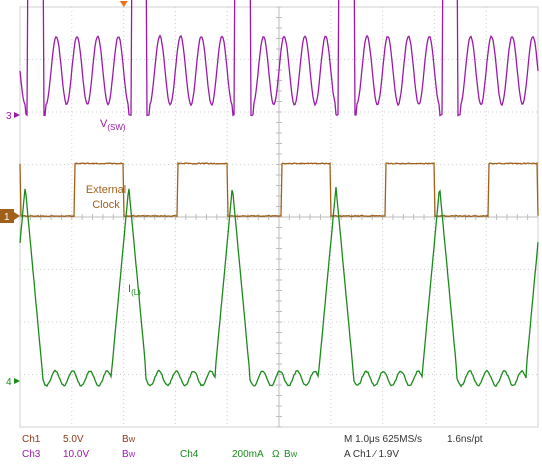 The image size is (542, 465). What do you see at coordinates (17, 216) in the screenshot?
I see `ch1-marker-arrow` at bounding box center [17, 216].